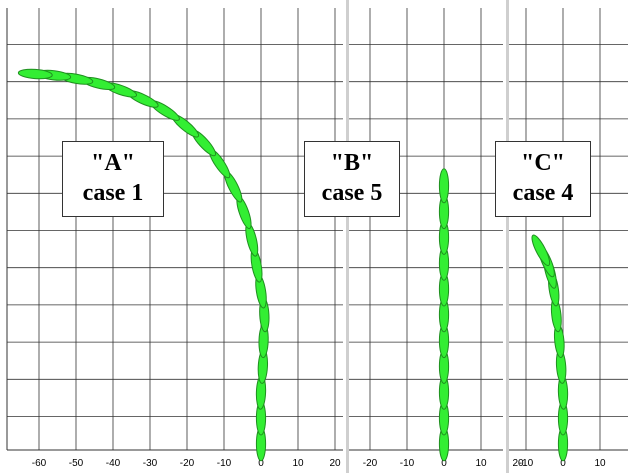 This screenshot has width=628, height=473. What do you see at coordinates (113, 179) in the screenshot?
I see `label-box-a: "A" case 1` at bounding box center [113, 179].